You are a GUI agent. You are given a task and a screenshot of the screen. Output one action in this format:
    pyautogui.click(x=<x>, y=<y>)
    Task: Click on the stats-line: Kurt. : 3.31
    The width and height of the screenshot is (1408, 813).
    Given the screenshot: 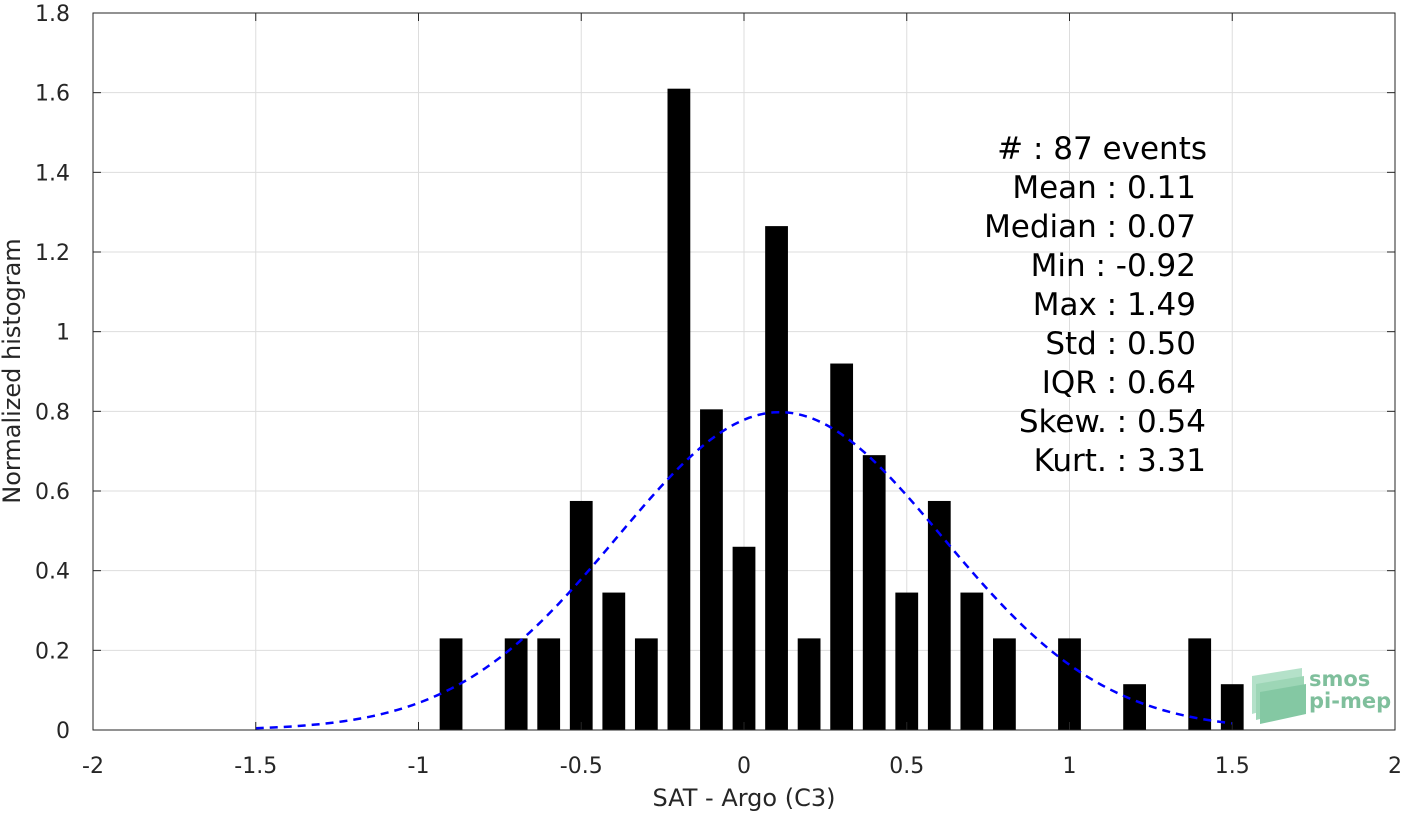 What is the action you would take?
    pyautogui.click(x=1120, y=461)
    